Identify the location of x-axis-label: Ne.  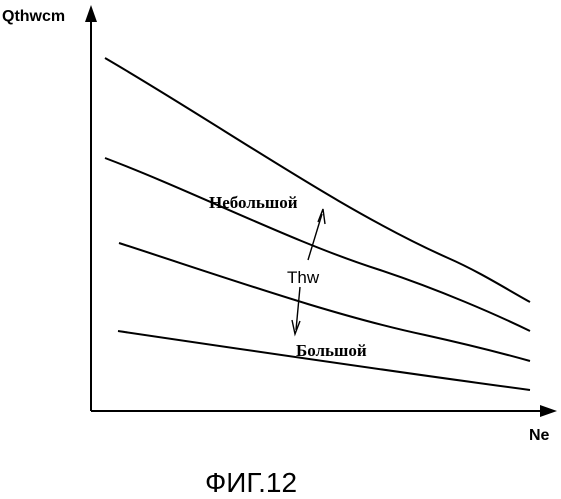
(539, 435).